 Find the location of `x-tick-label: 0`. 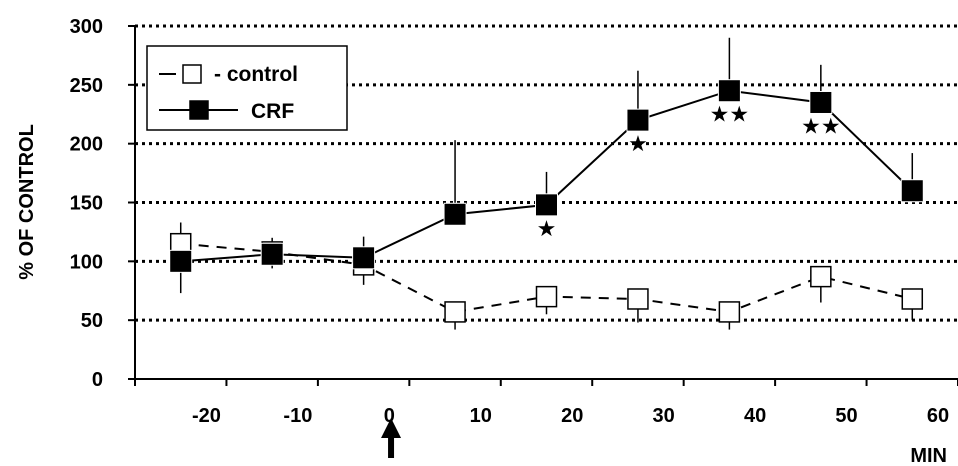

x-tick-label: 0 is located at coordinates (389, 416).